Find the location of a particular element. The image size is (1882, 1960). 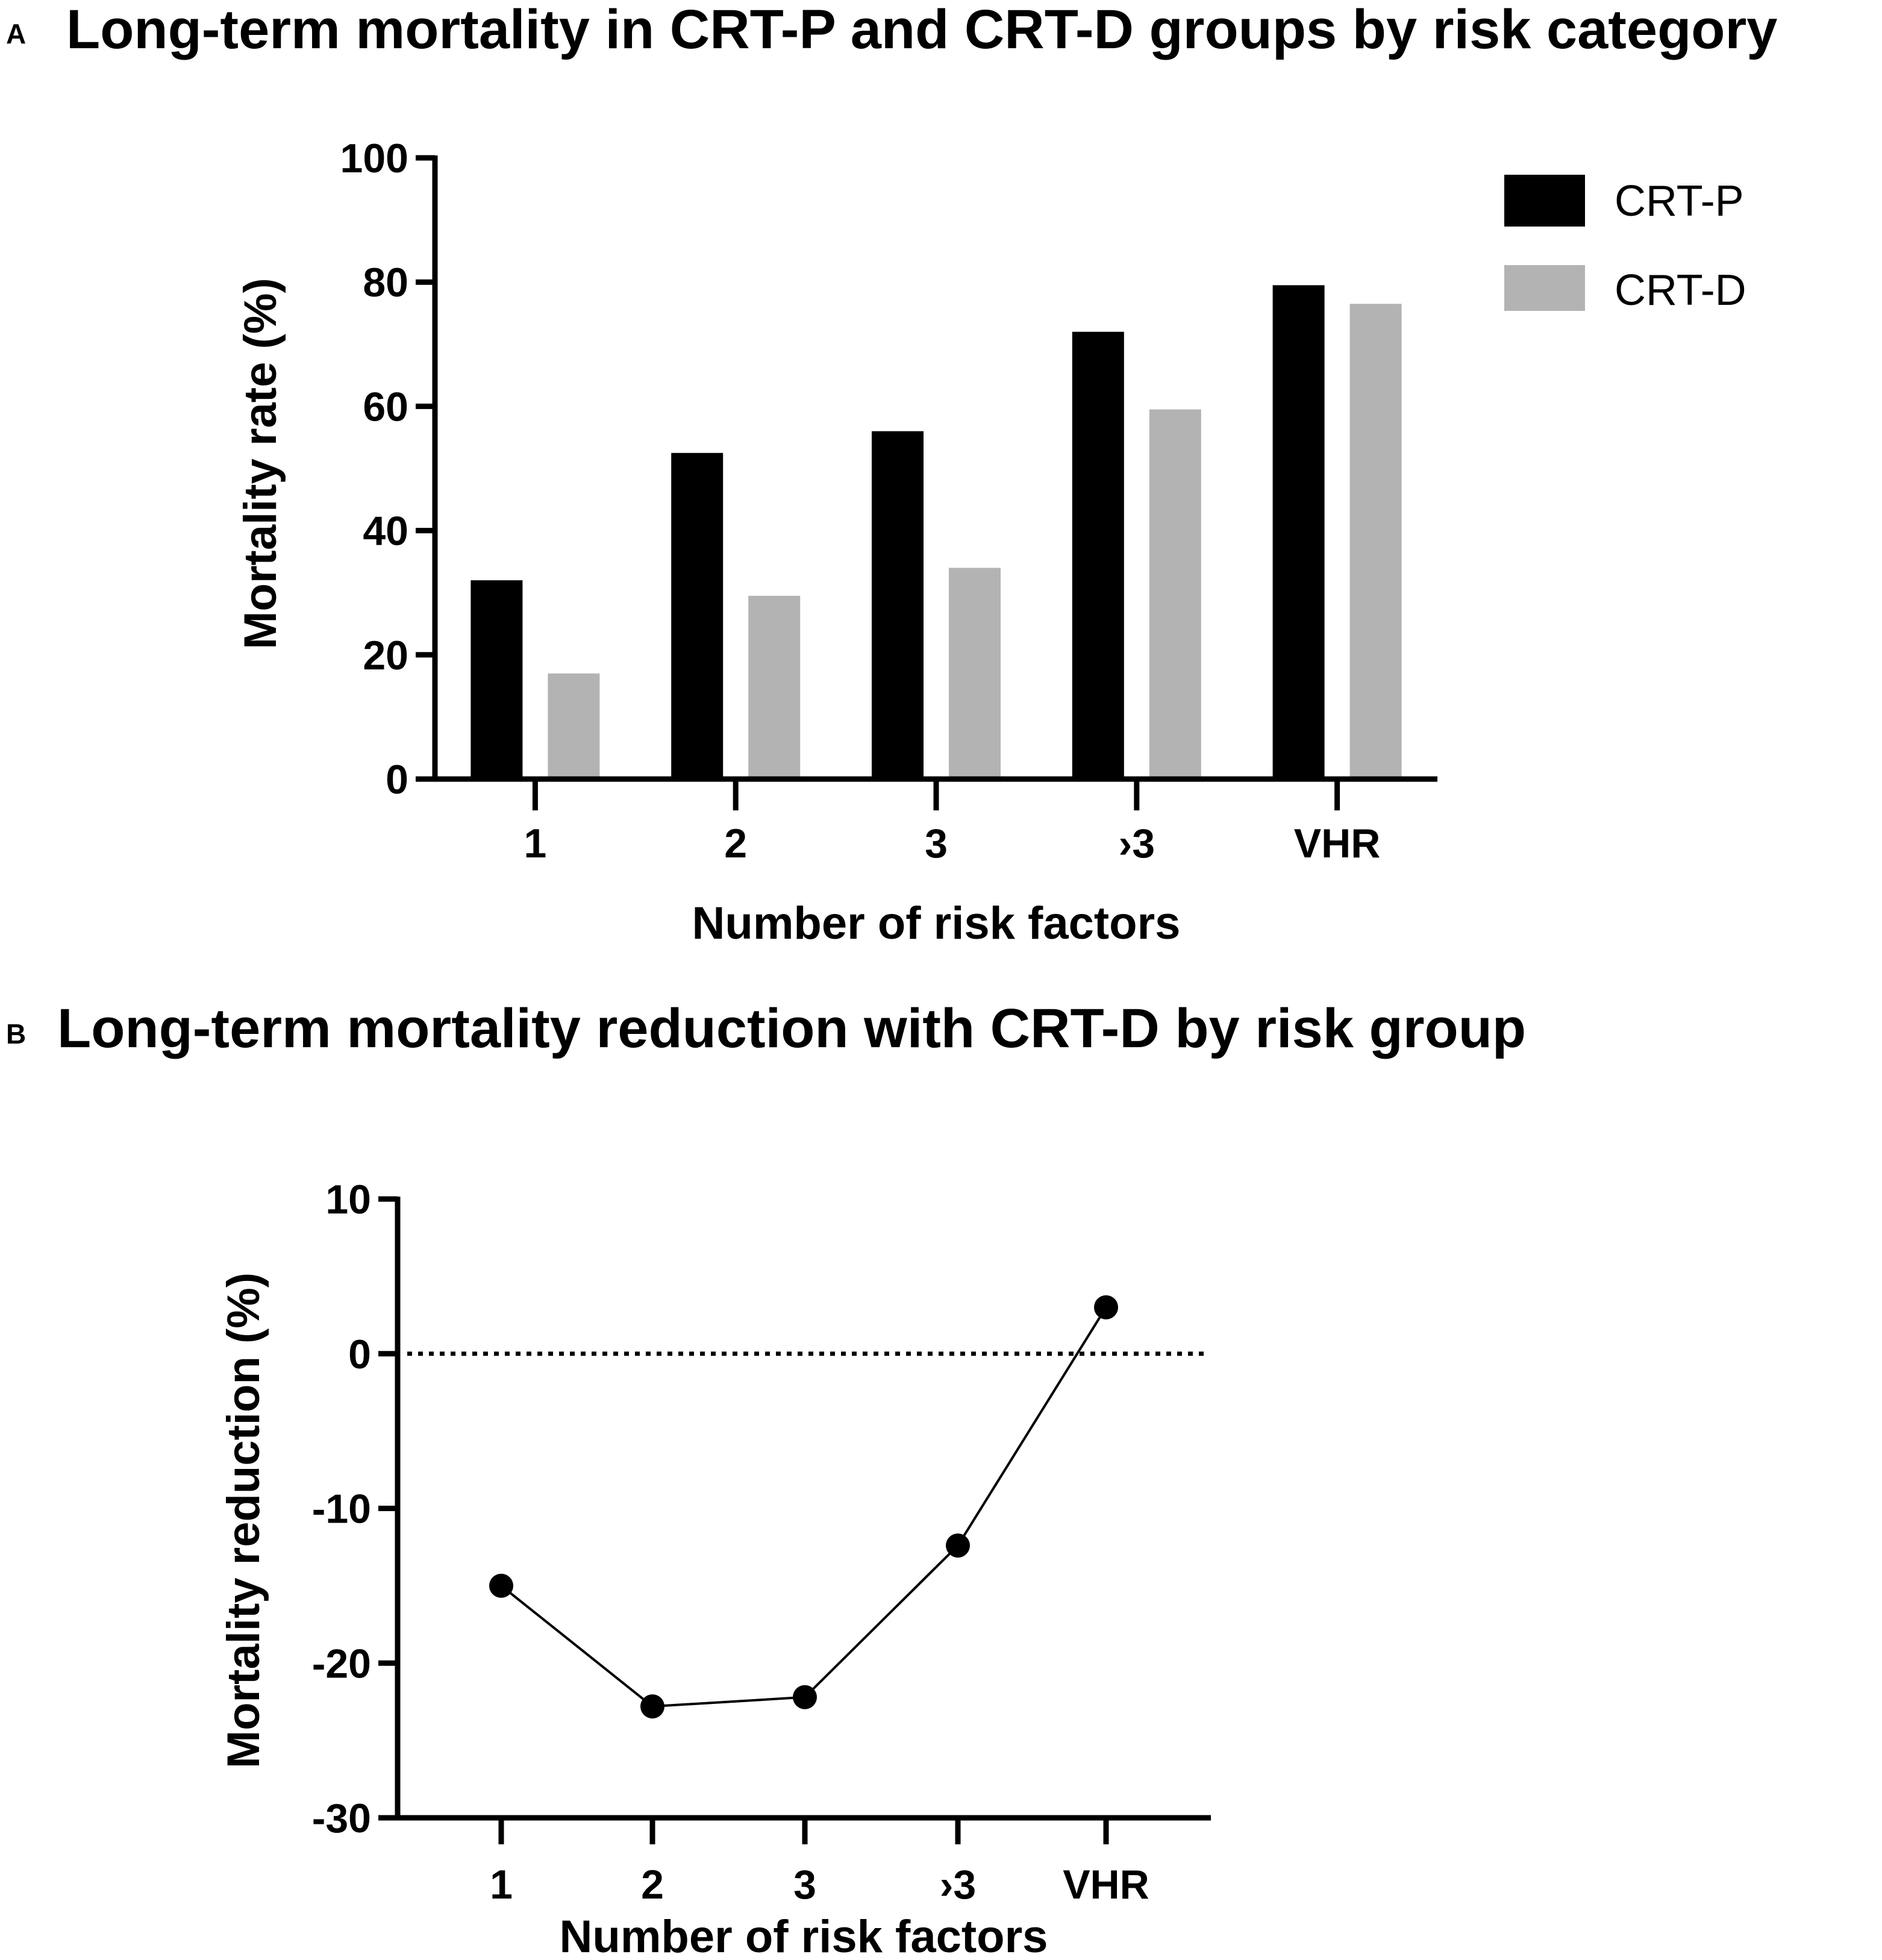

panel-b-x-ticks: 1 2 3 ›3 VHR is located at coordinates (819, 1863).